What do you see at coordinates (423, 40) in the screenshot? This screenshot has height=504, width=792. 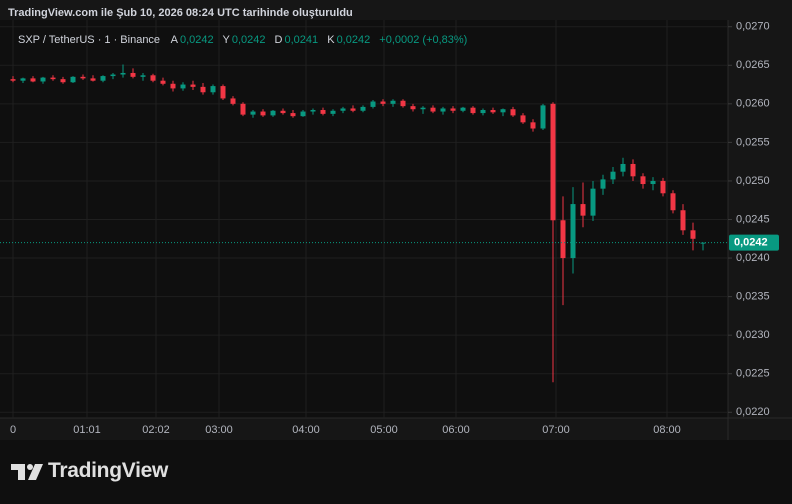 I see `change: +0,0002 (+0,83%)` at bounding box center [423, 40].